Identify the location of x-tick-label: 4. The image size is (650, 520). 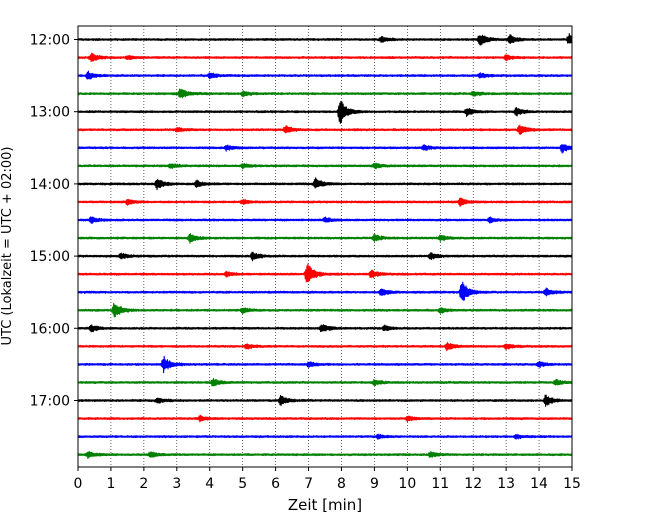
(209, 484).